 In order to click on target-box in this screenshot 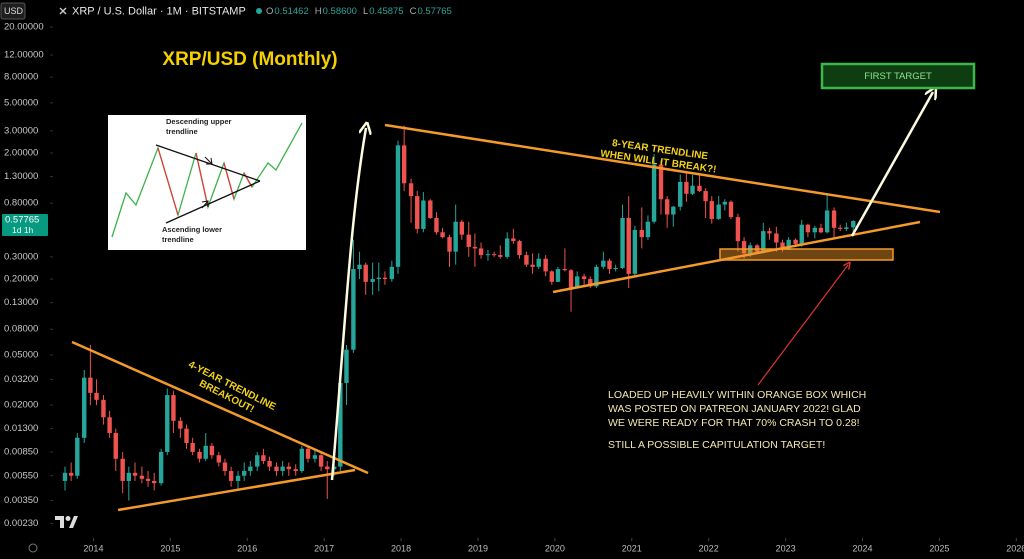, I will do `click(898, 76)`.